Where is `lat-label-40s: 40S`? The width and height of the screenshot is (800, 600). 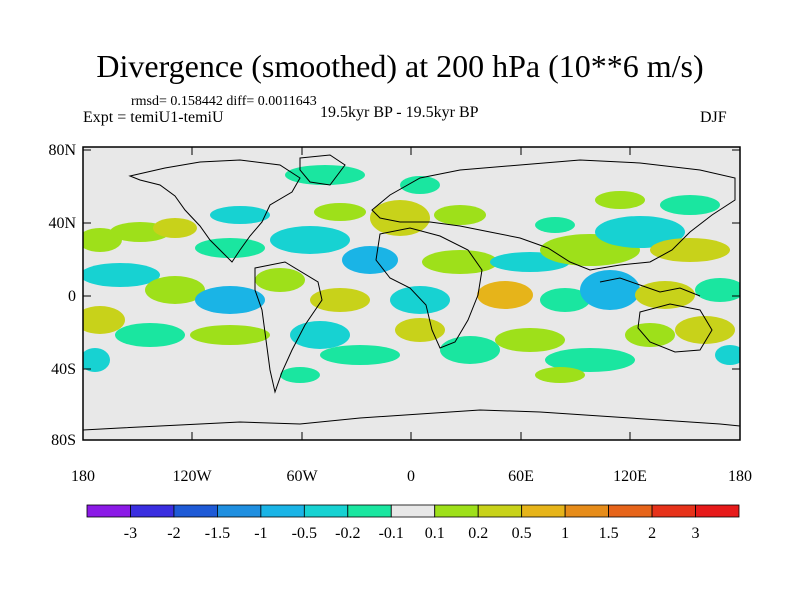
lat-label-40s: 40S is located at coordinates (63, 369).